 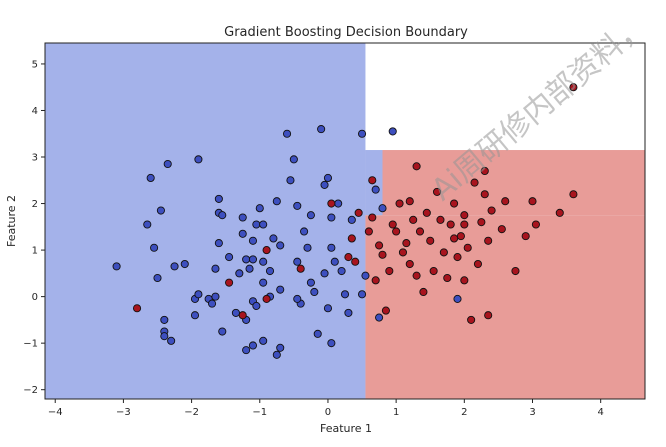 I want to click on x-tick-label: 0, so click(x=328, y=412).